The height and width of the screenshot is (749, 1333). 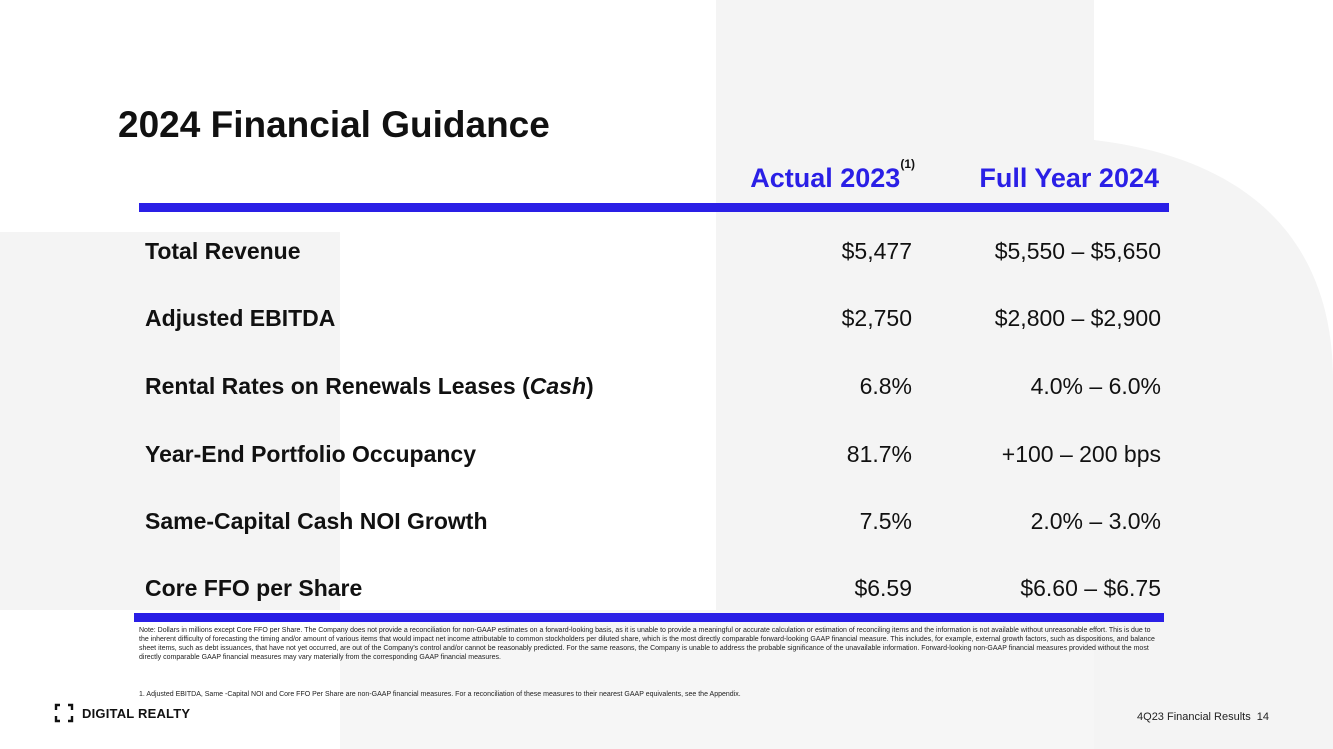 What do you see at coordinates (1069, 178) in the screenshot?
I see `column-header-full-year-2024: Full Year 2024` at bounding box center [1069, 178].